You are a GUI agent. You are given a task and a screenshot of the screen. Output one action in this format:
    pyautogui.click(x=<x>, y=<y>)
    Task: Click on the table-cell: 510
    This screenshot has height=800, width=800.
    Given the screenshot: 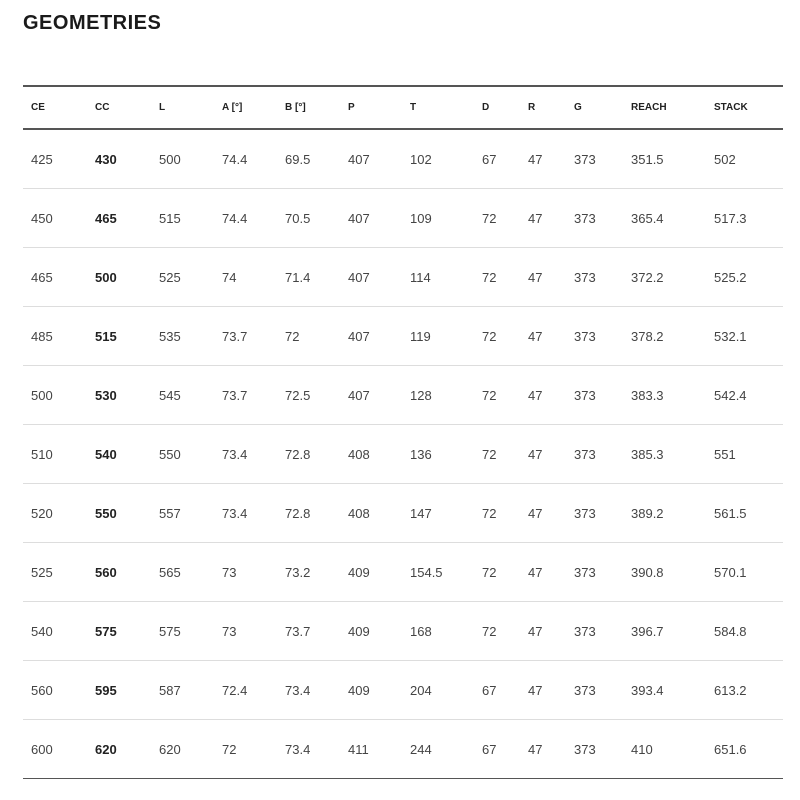 What is the action you would take?
    pyautogui.click(x=55, y=454)
    